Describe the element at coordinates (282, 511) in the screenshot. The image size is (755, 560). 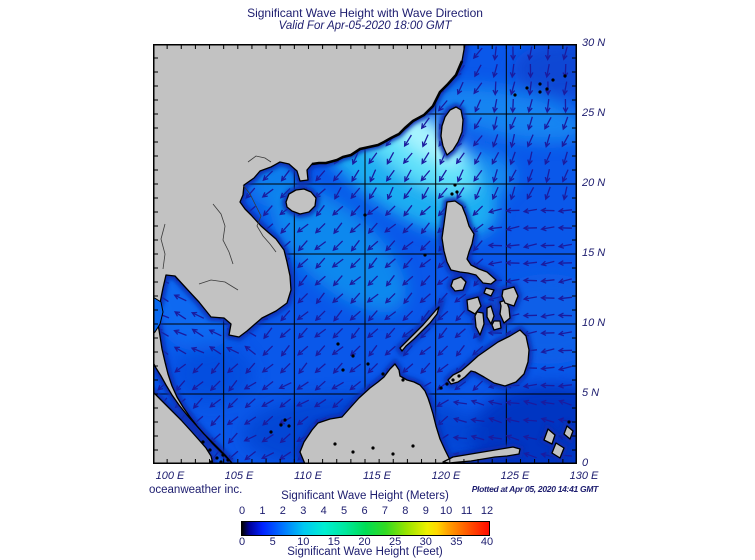
I see `colorbar-tick: 2` at that location.